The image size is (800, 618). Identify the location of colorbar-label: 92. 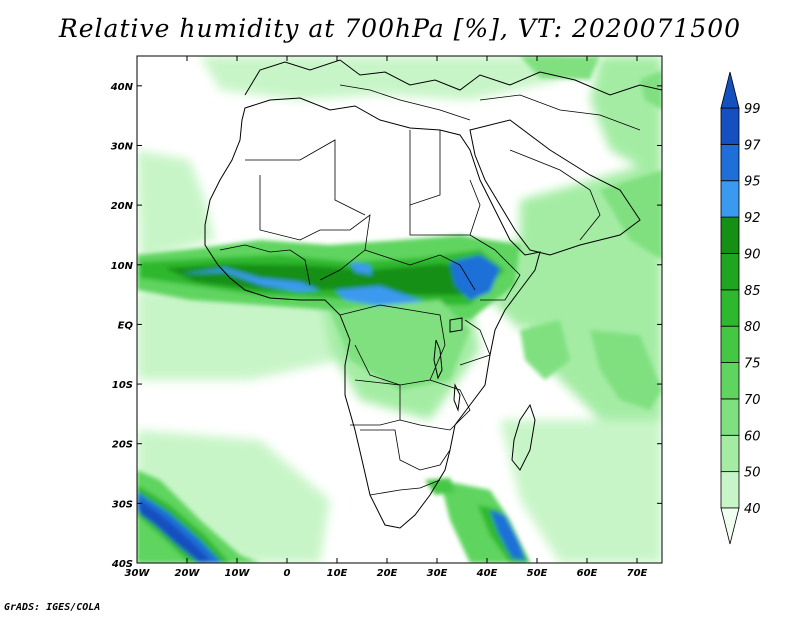
(752, 218).